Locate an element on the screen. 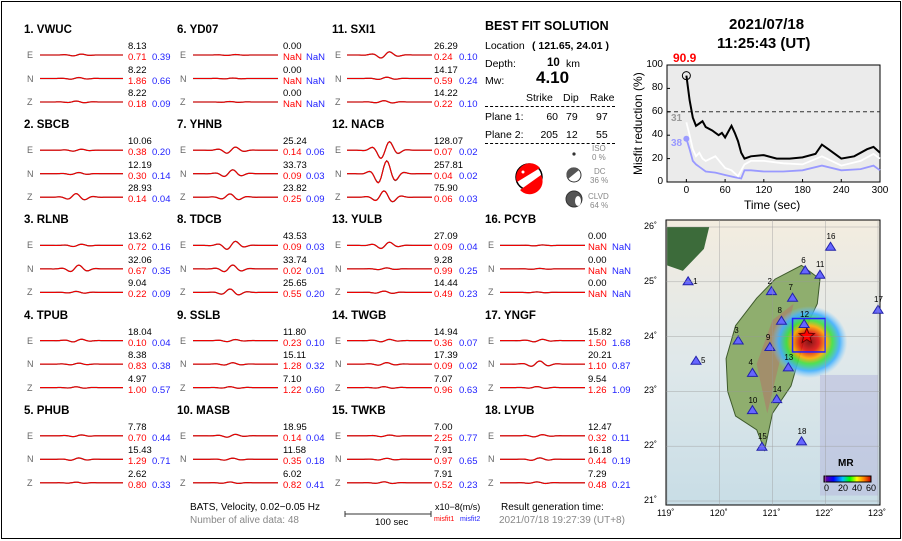  station-marker-label: 7 is located at coordinates (790, 288).